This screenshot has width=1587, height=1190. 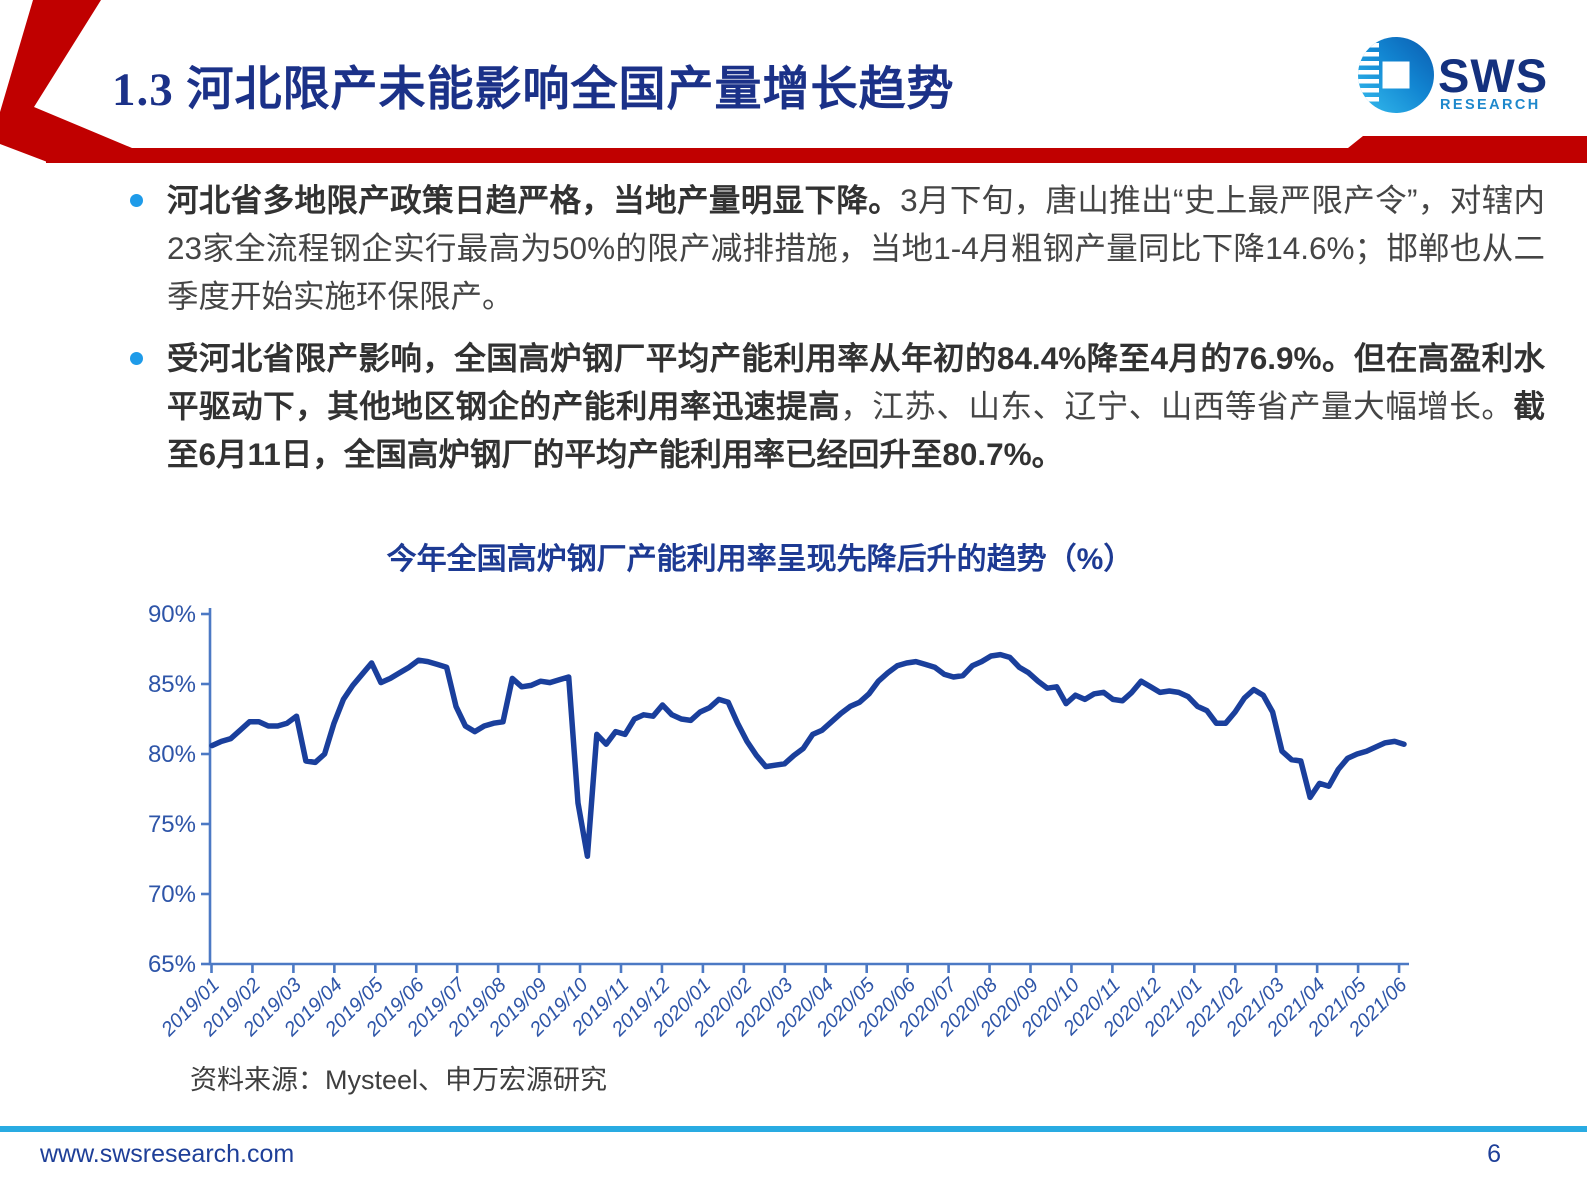 What do you see at coordinates (640, 1007) in the screenshot?
I see `x-tick-label: 2019/12` at bounding box center [640, 1007].